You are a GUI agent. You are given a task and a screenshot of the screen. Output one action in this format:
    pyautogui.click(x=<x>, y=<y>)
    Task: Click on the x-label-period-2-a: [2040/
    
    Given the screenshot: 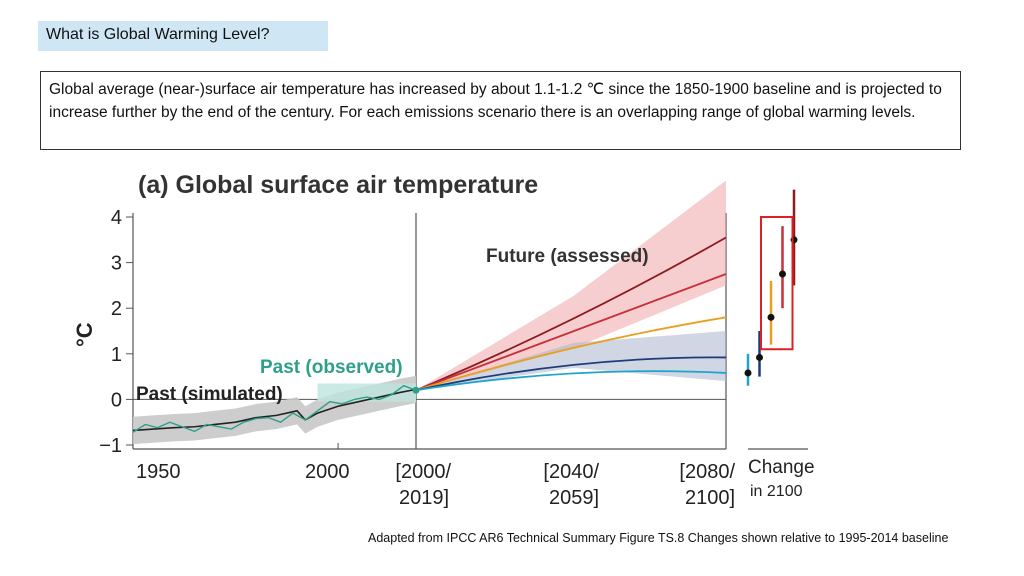 What is the action you would take?
    pyautogui.click(x=571, y=472)
    